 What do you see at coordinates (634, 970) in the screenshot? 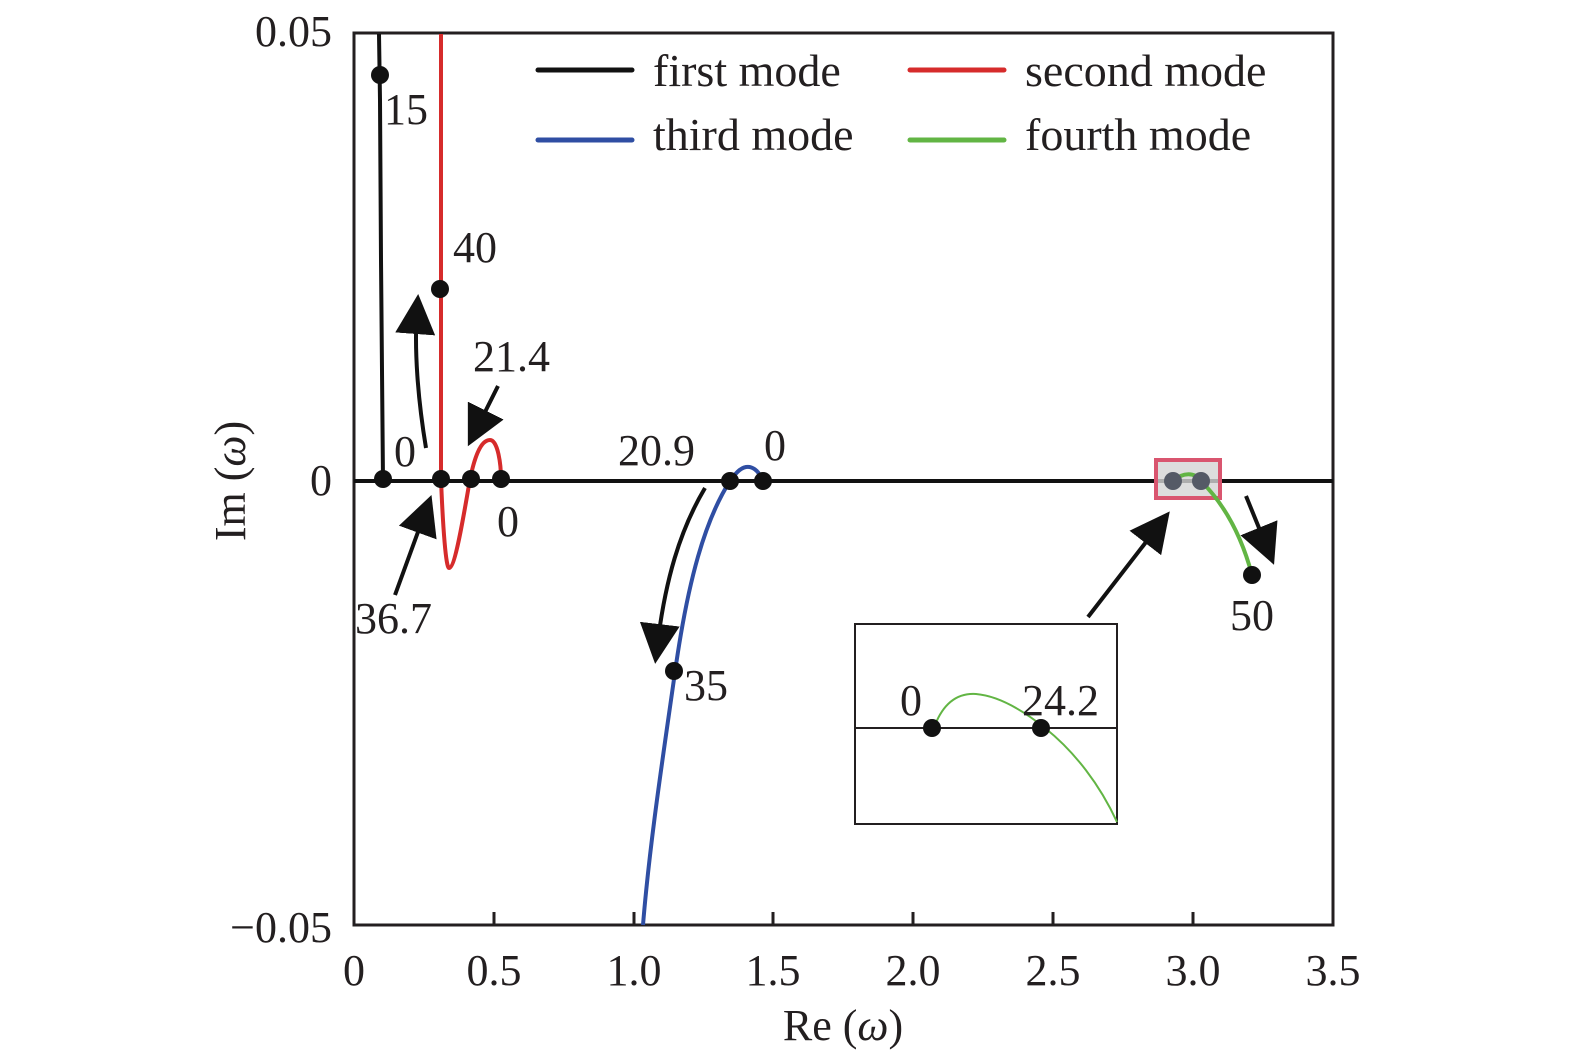
I see `svg-text: 1.0` at bounding box center [634, 970].